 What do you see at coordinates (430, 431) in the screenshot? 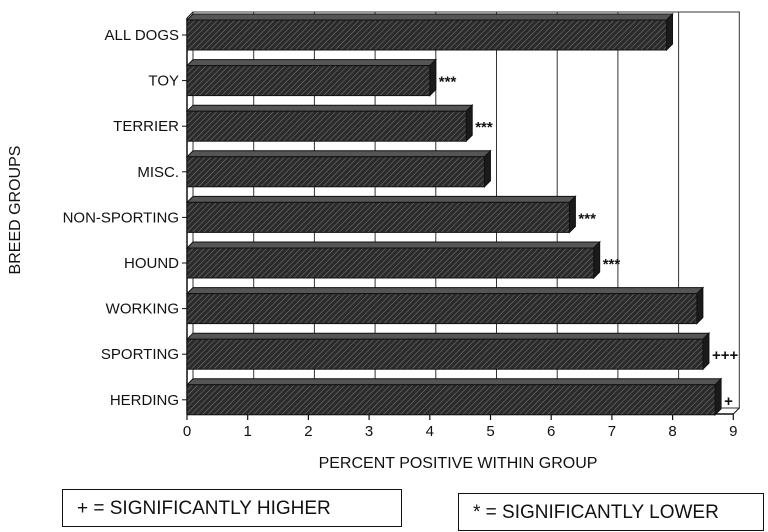
I see `x-tick-label: 4` at bounding box center [430, 431].